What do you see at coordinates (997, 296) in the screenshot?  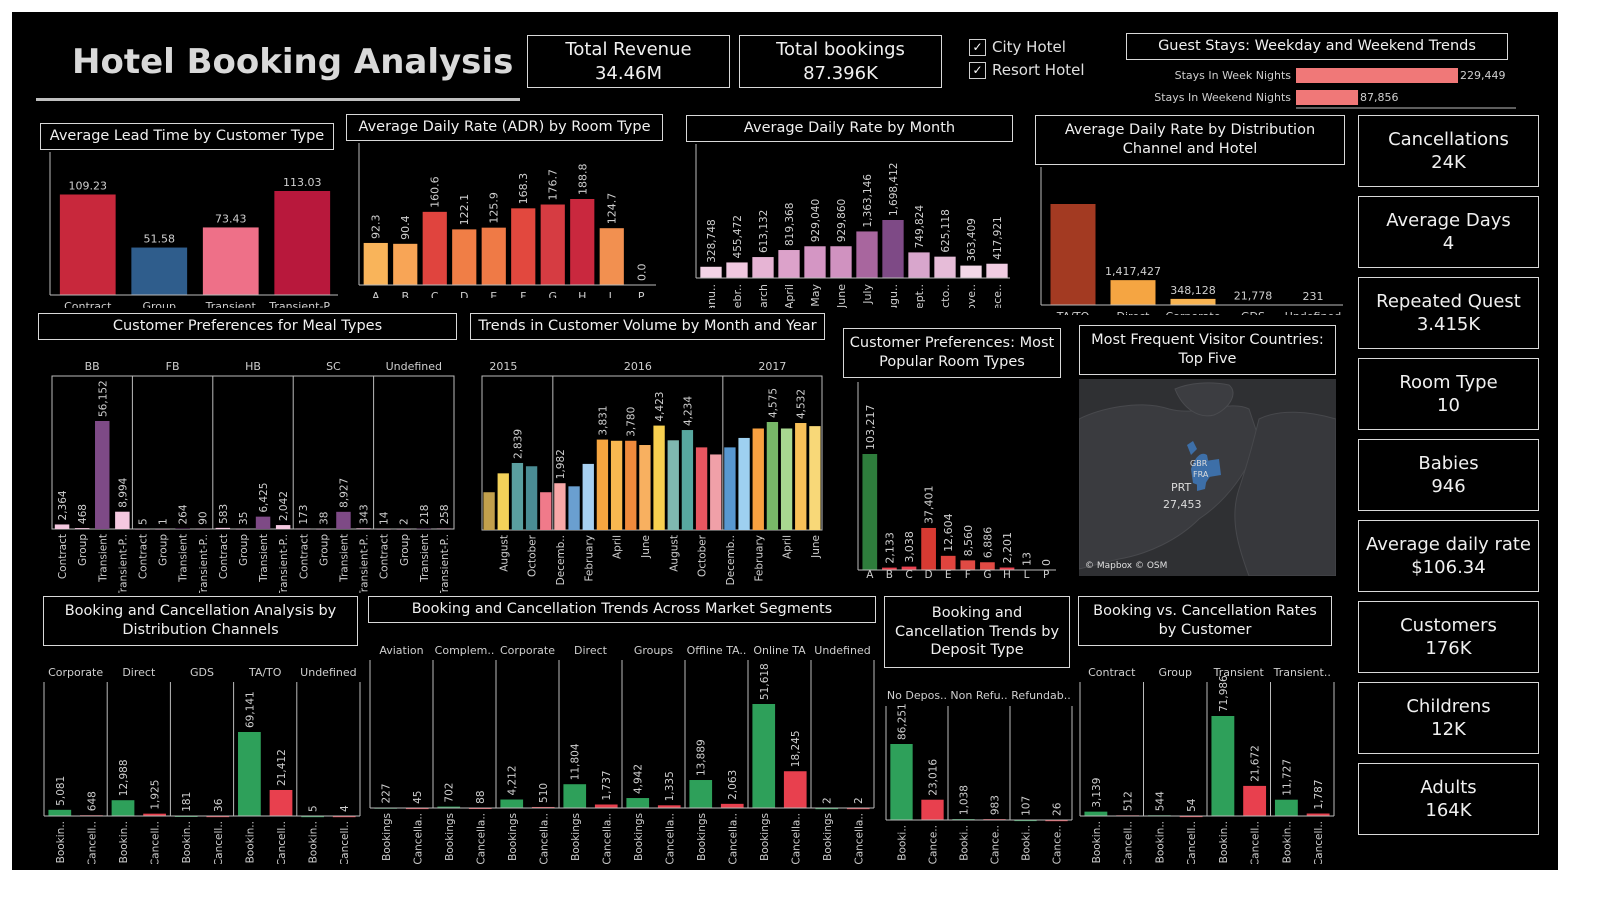 I see `axis-tick-label: Dece..` at bounding box center [997, 296].